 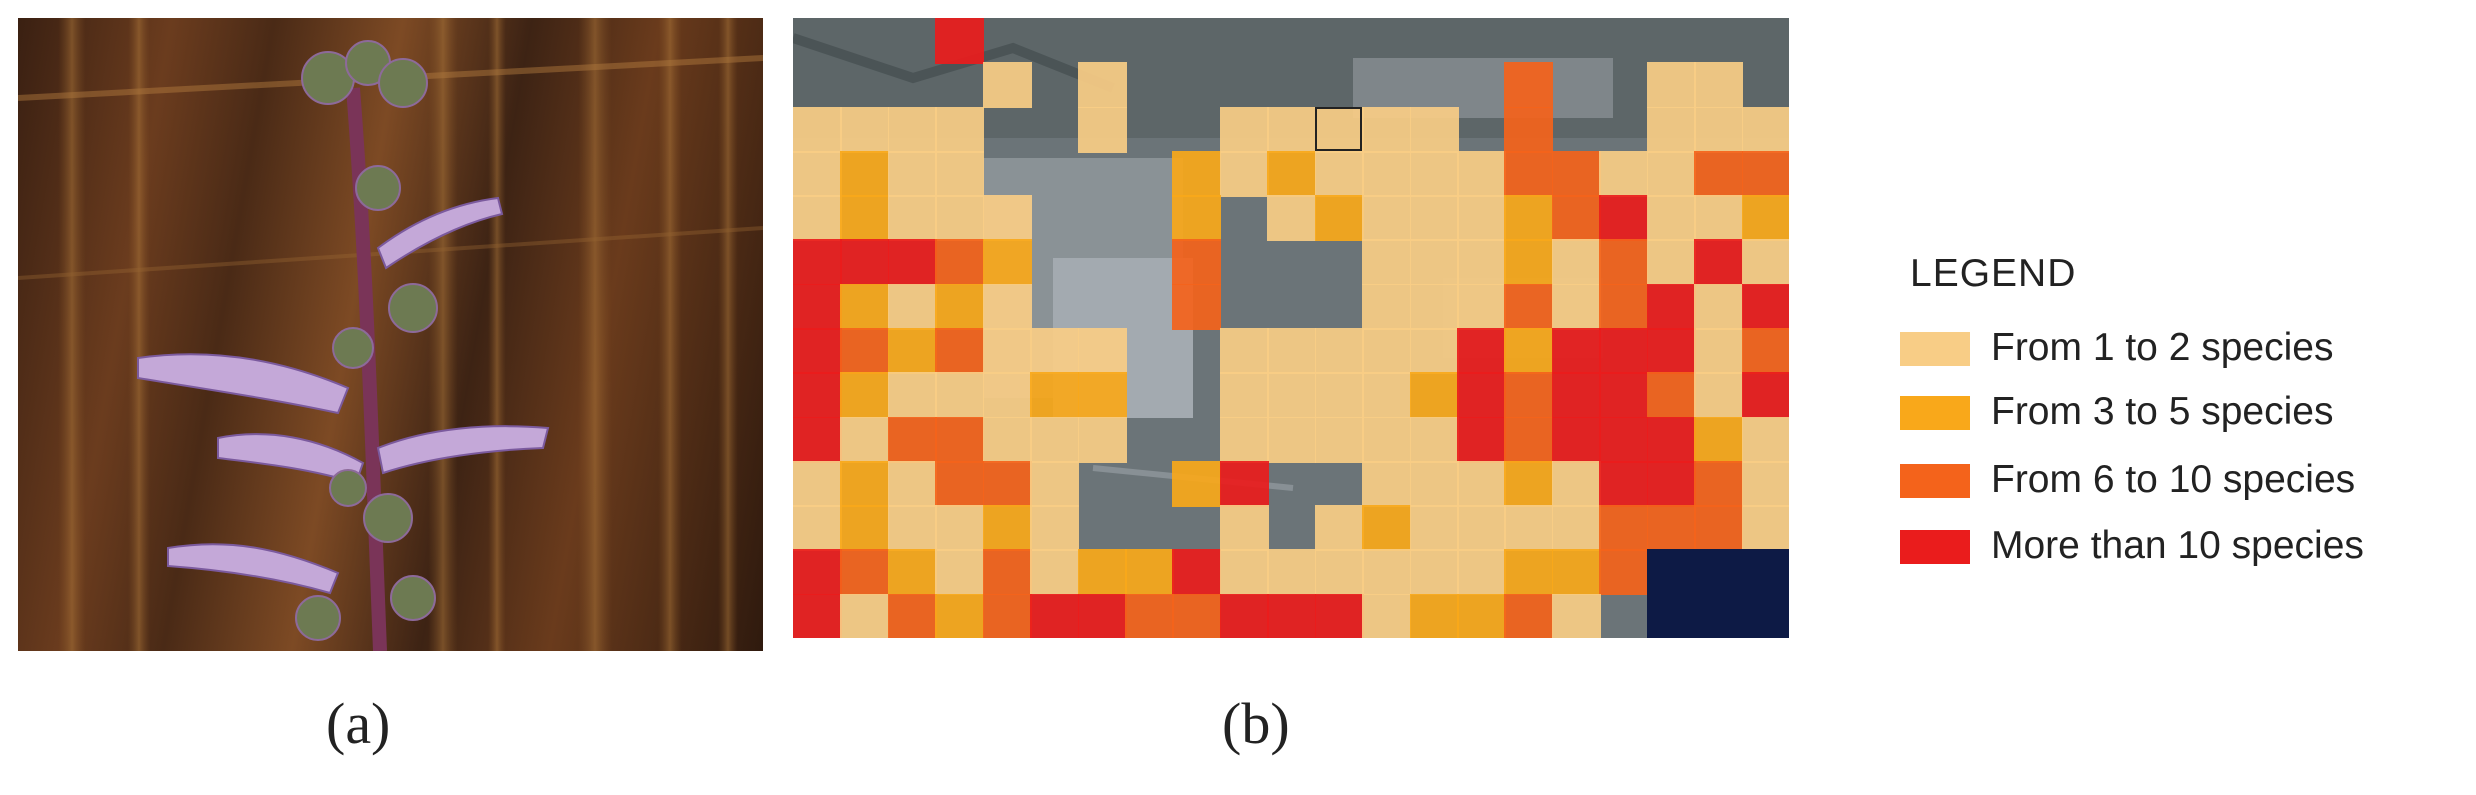 What do you see at coordinates (1993, 273) in the screenshot?
I see `legend-title: LEGEND` at bounding box center [1993, 273].